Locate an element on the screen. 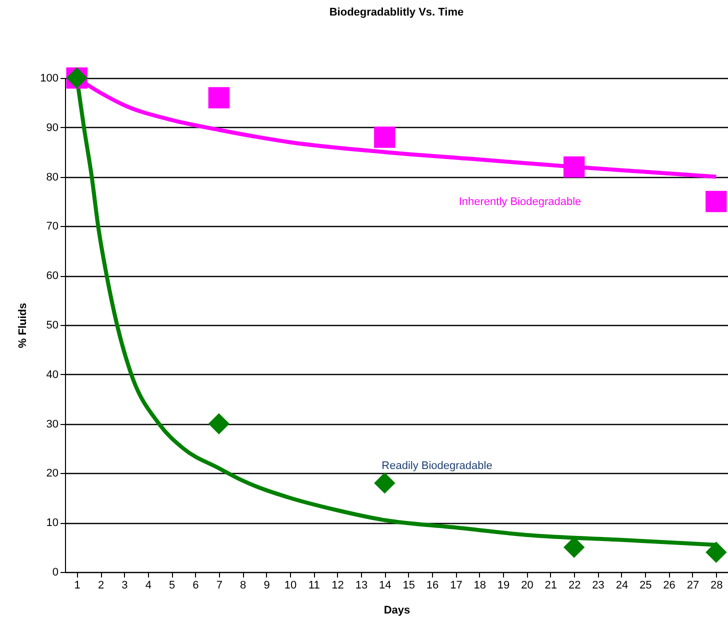  x-tick-label: 3 is located at coordinates (125, 586).